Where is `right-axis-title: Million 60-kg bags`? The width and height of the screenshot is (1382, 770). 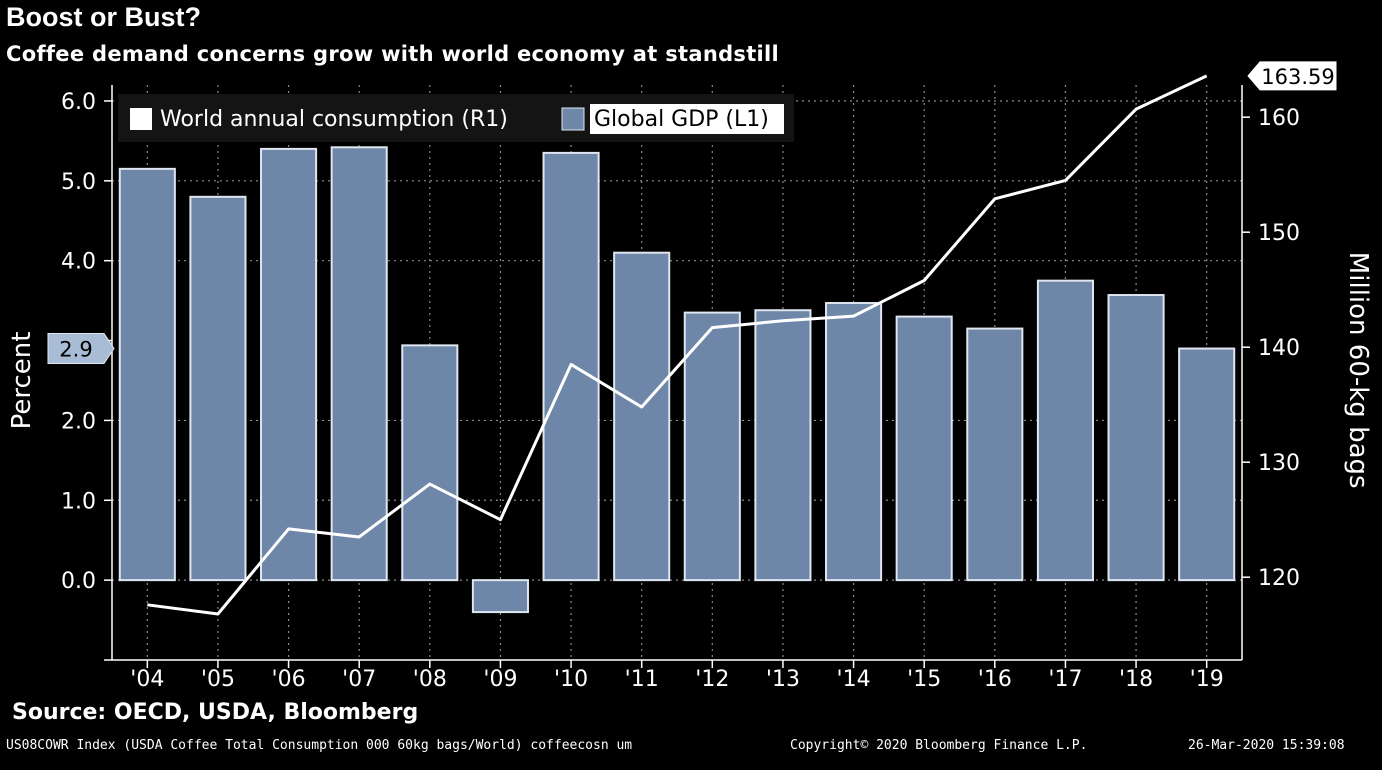
right-axis-title: Million 60-kg bags is located at coordinates (1358, 370).